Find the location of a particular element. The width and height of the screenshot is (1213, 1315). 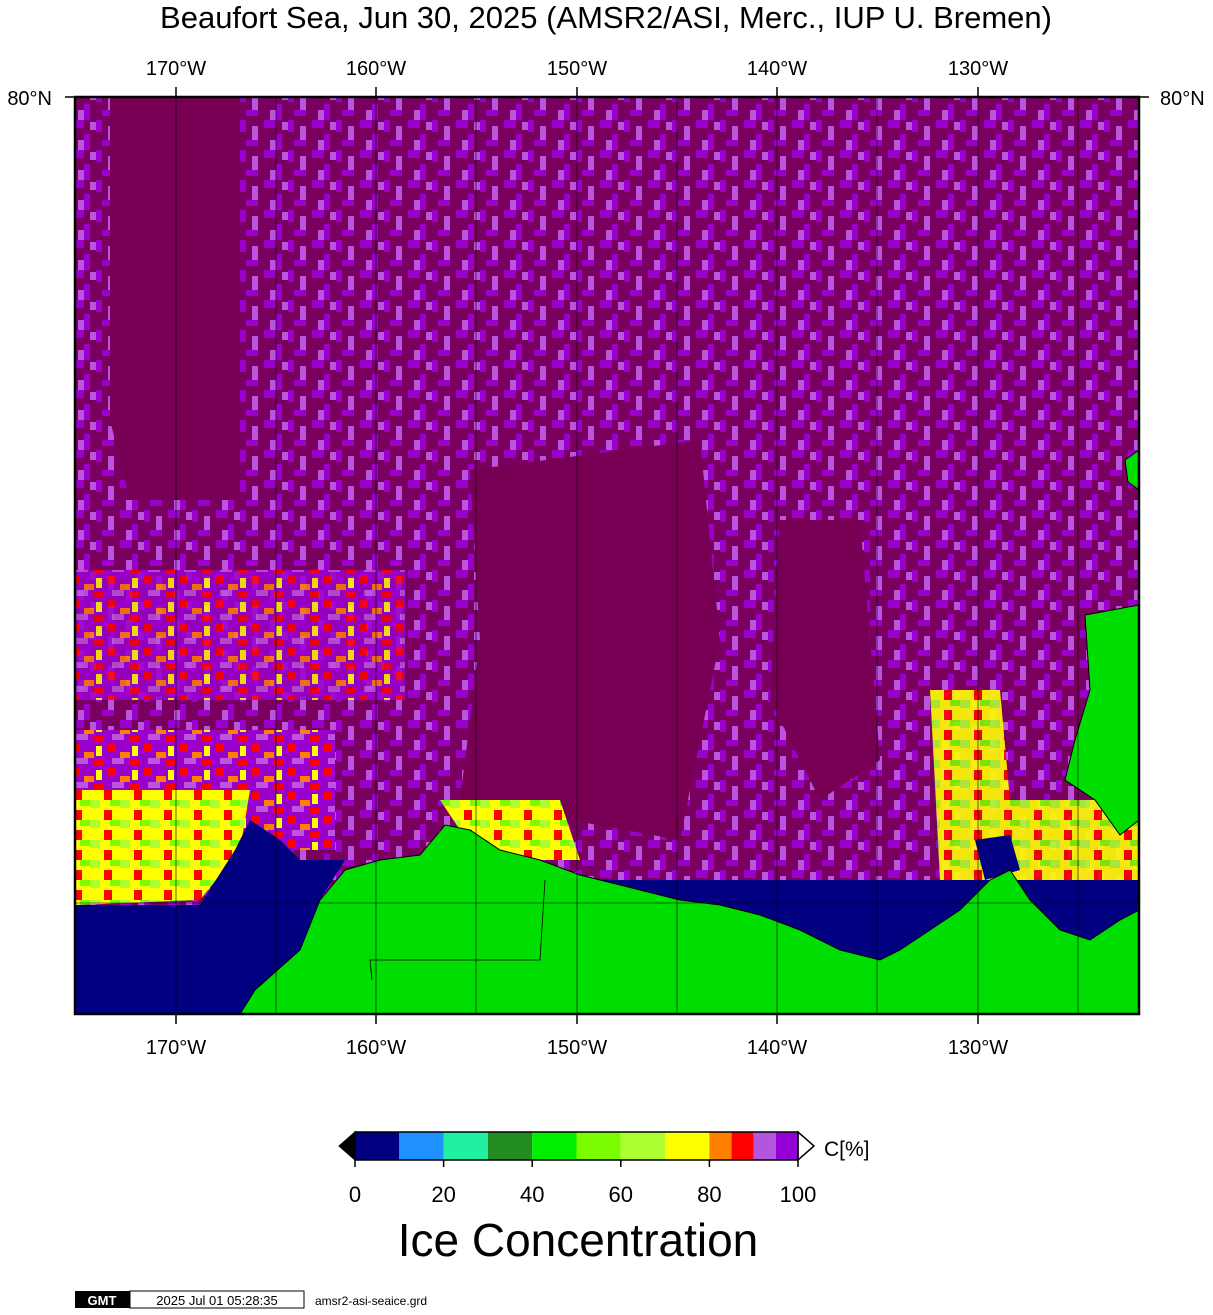

timestamp: 2025 Jul 01 05:28:35 is located at coordinates (216, 1300).